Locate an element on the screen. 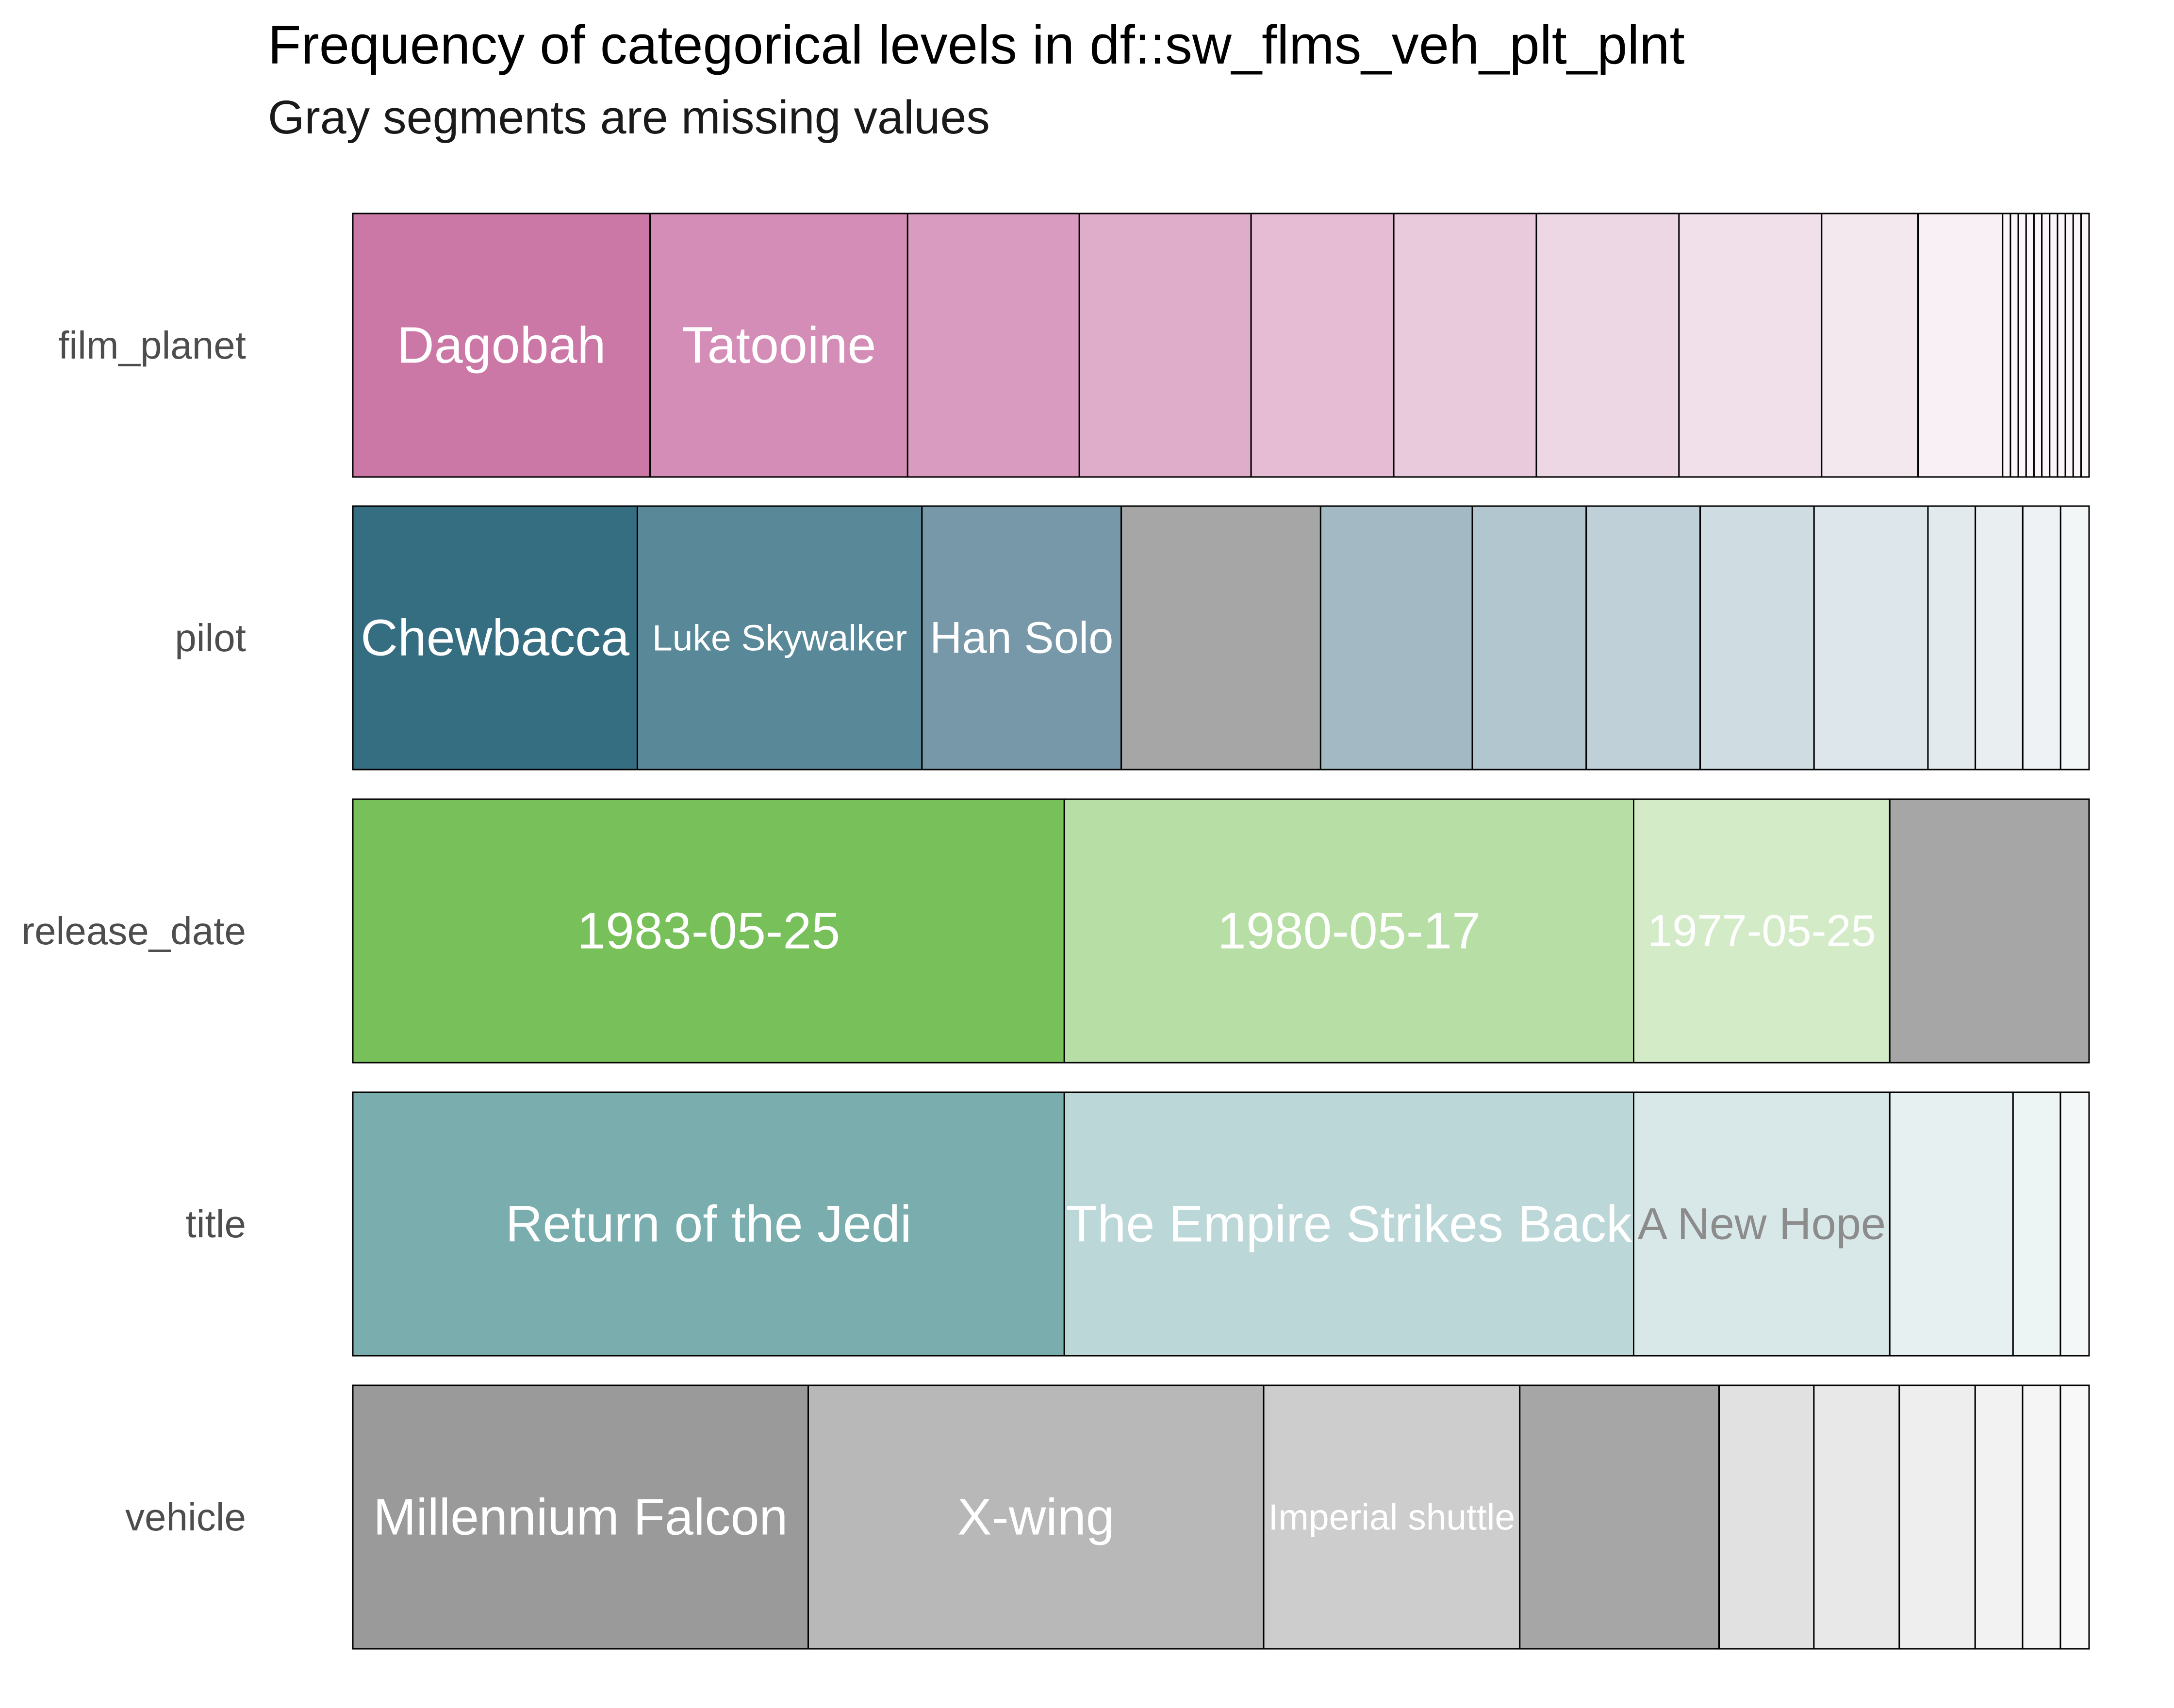 This screenshot has height=1708, width=2174. segment-label: 1980-05-17 is located at coordinates (1349, 932).